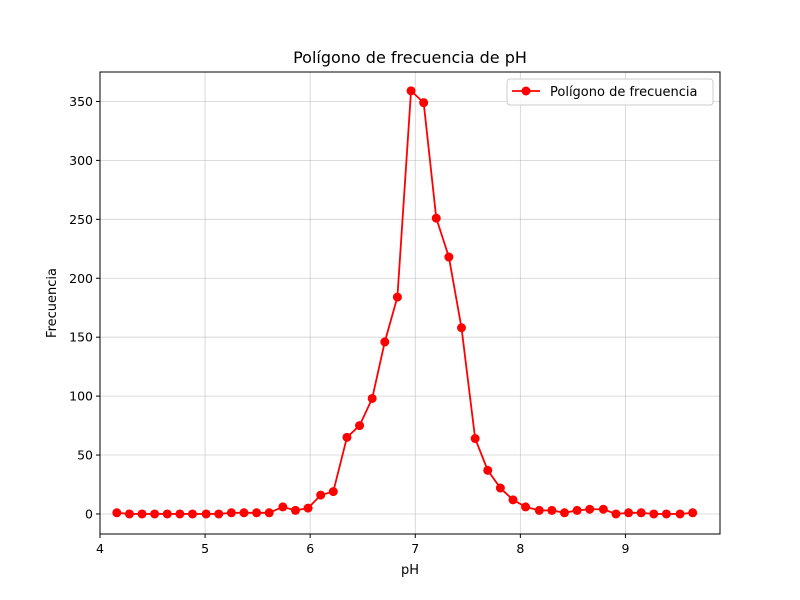  I want to click on y-axis-ticks: 0 50 100 150 200 250 300 350, so click(84, 307).